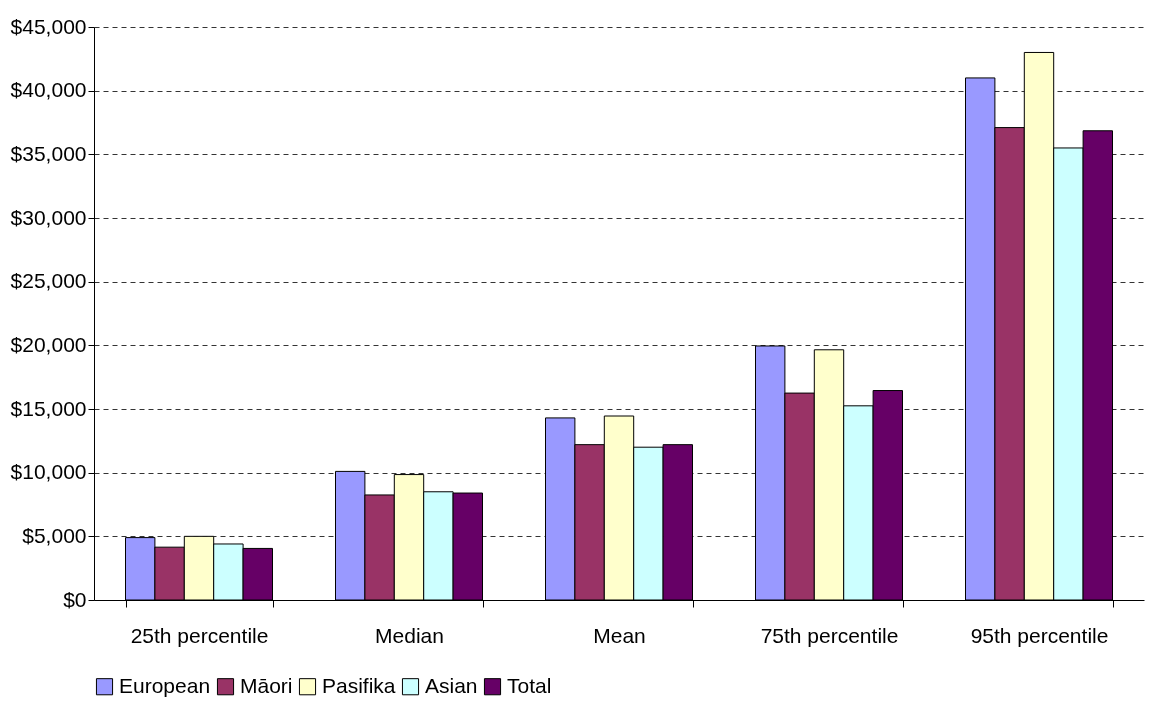 This screenshot has width=1168, height=706. What do you see at coordinates (48, 472) in the screenshot?
I see `y-tick-label: $10,000` at bounding box center [48, 472].